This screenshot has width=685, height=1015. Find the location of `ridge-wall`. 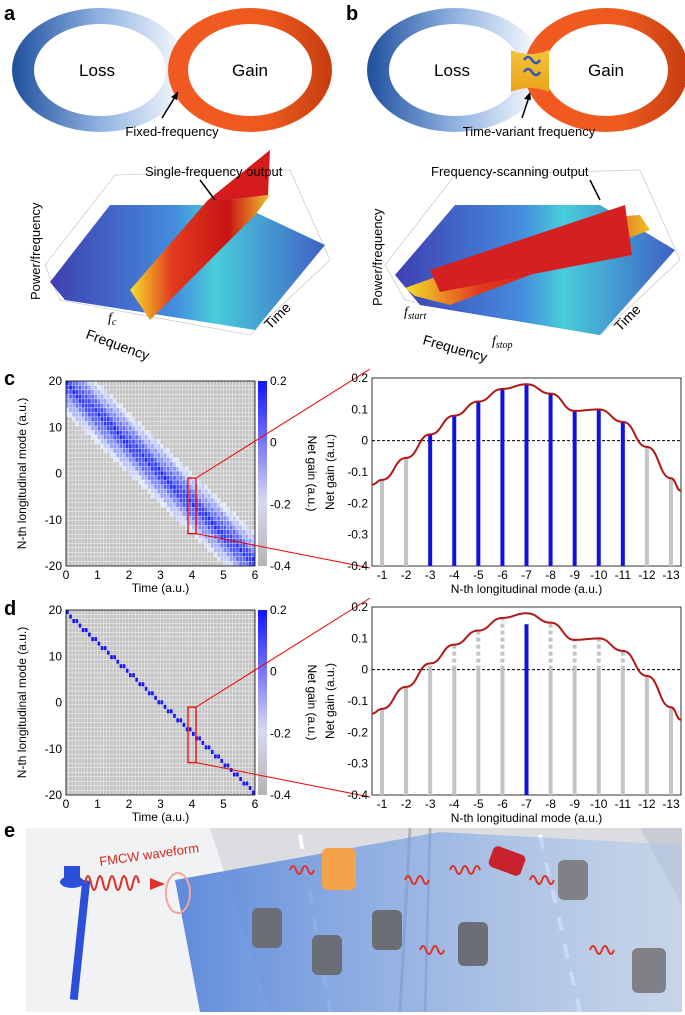

ridge-wall is located at coordinates (531, 248).